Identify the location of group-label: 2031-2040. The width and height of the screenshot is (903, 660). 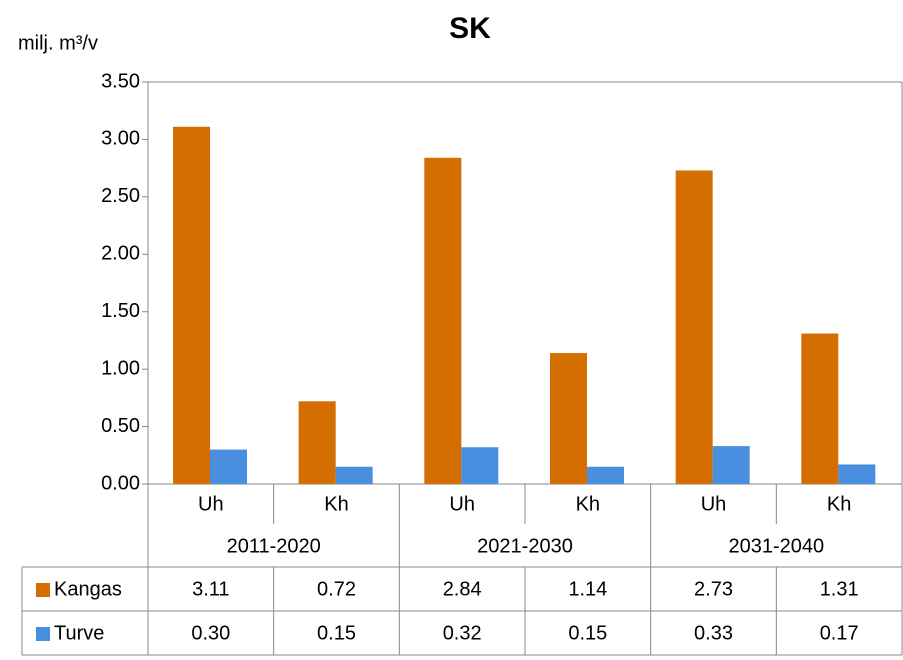
(777, 546).